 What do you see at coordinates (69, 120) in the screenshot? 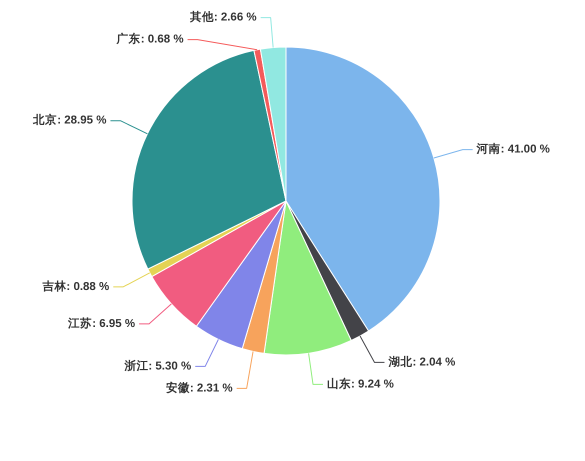
I see `label: 北京: 28.95 %` at bounding box center [69, 120].